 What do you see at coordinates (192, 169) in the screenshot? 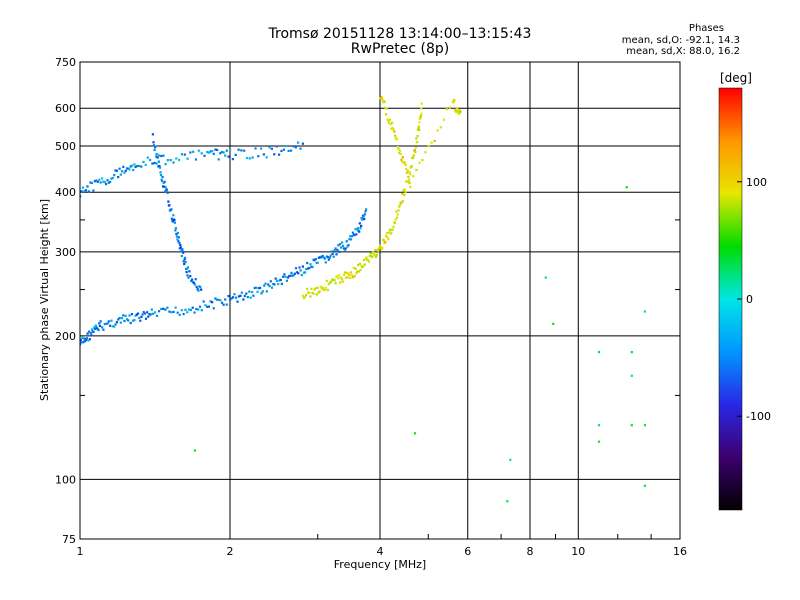
I see `echo-trace` at bounding box center [192, 169].